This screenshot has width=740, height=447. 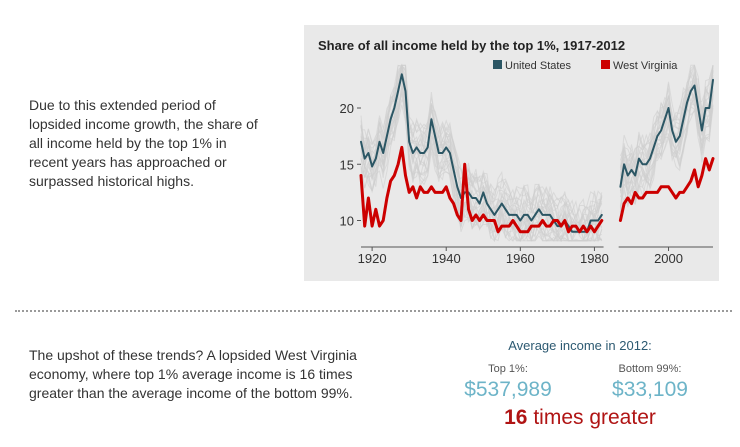 I want to click on legend-swatch-us, so click(x=497, y=64).